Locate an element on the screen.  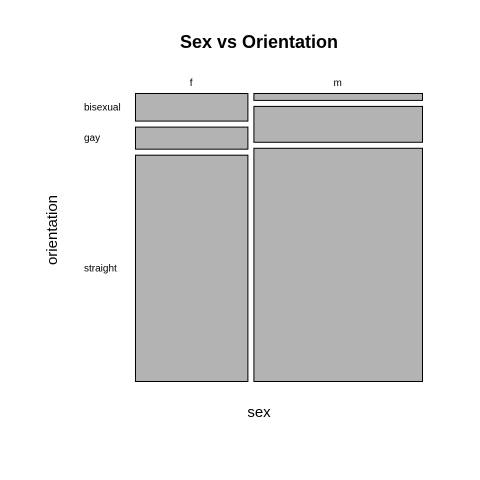
x-axis-label: sex is located at coordinates (259, 412).